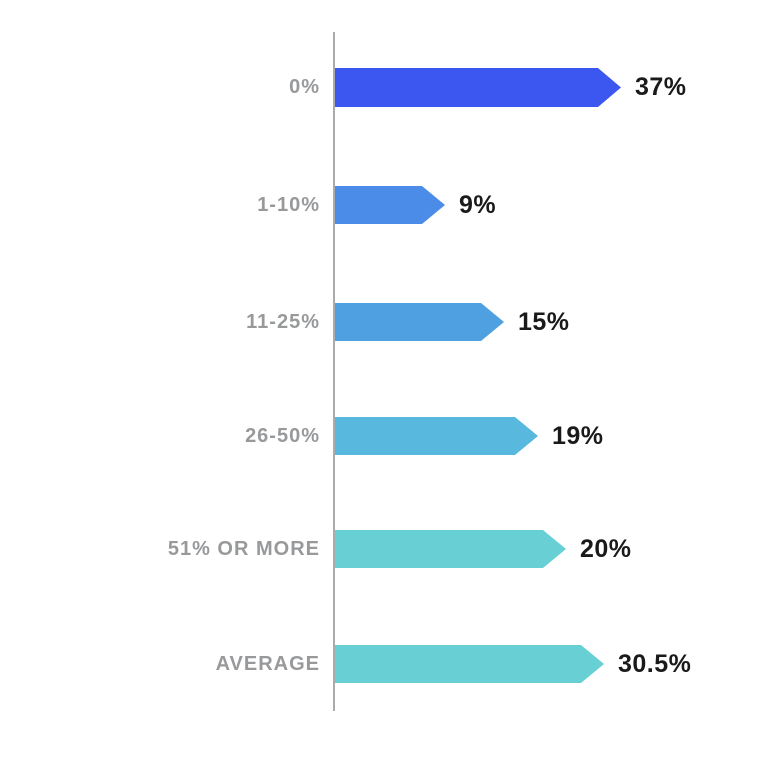 The image size is (775, 773). Describe the element at coordinates (282, 435) in the screenshot. I see `category-label: 26-50%` at that location.